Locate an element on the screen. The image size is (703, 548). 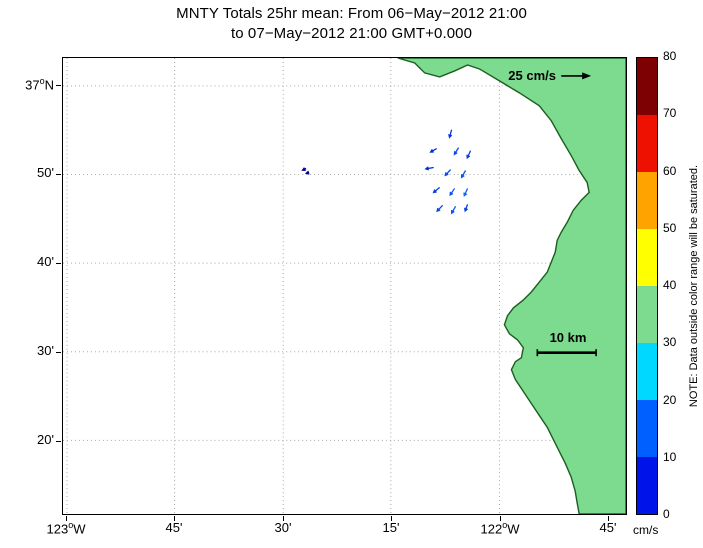
colorbar-tick-label: 80 is located at coordinates (670, 56).